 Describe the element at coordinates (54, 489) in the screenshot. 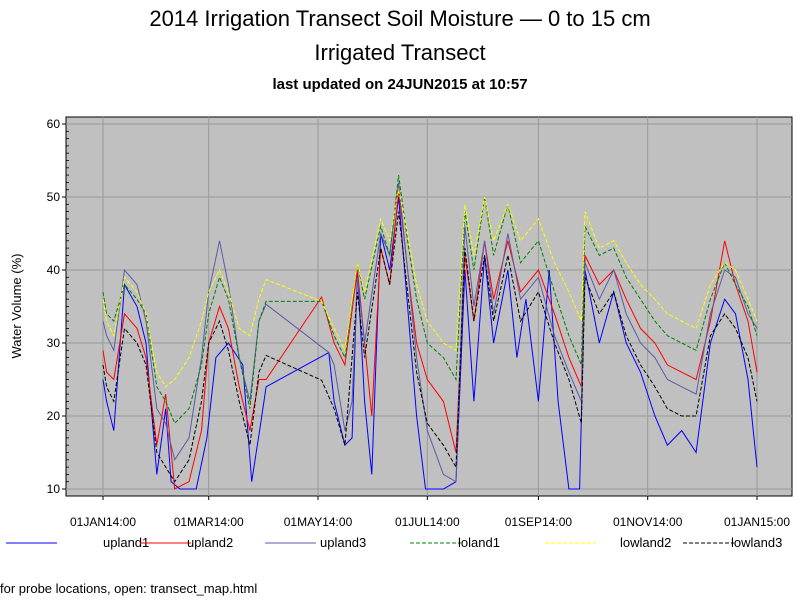

I see `y-tick-label: 10` at that location.